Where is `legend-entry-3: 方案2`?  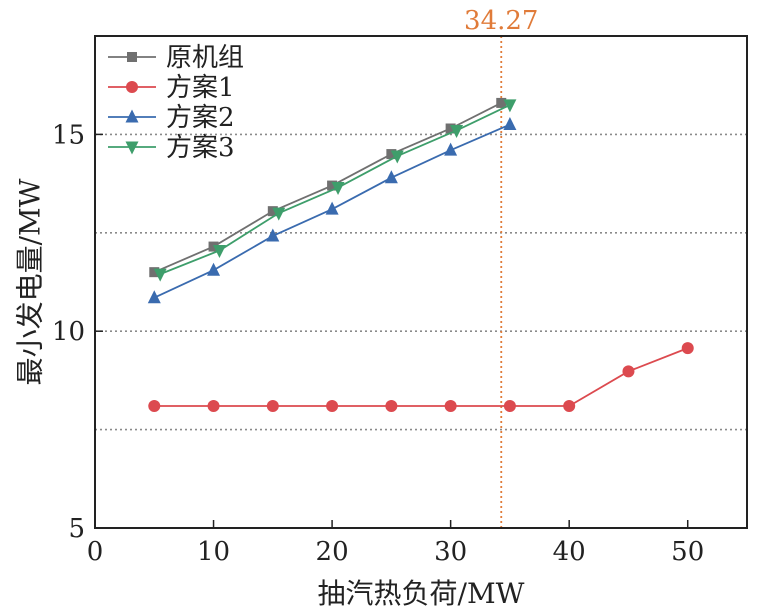
legend-entry-3: 方案2 is located at coordinates (171, 118).